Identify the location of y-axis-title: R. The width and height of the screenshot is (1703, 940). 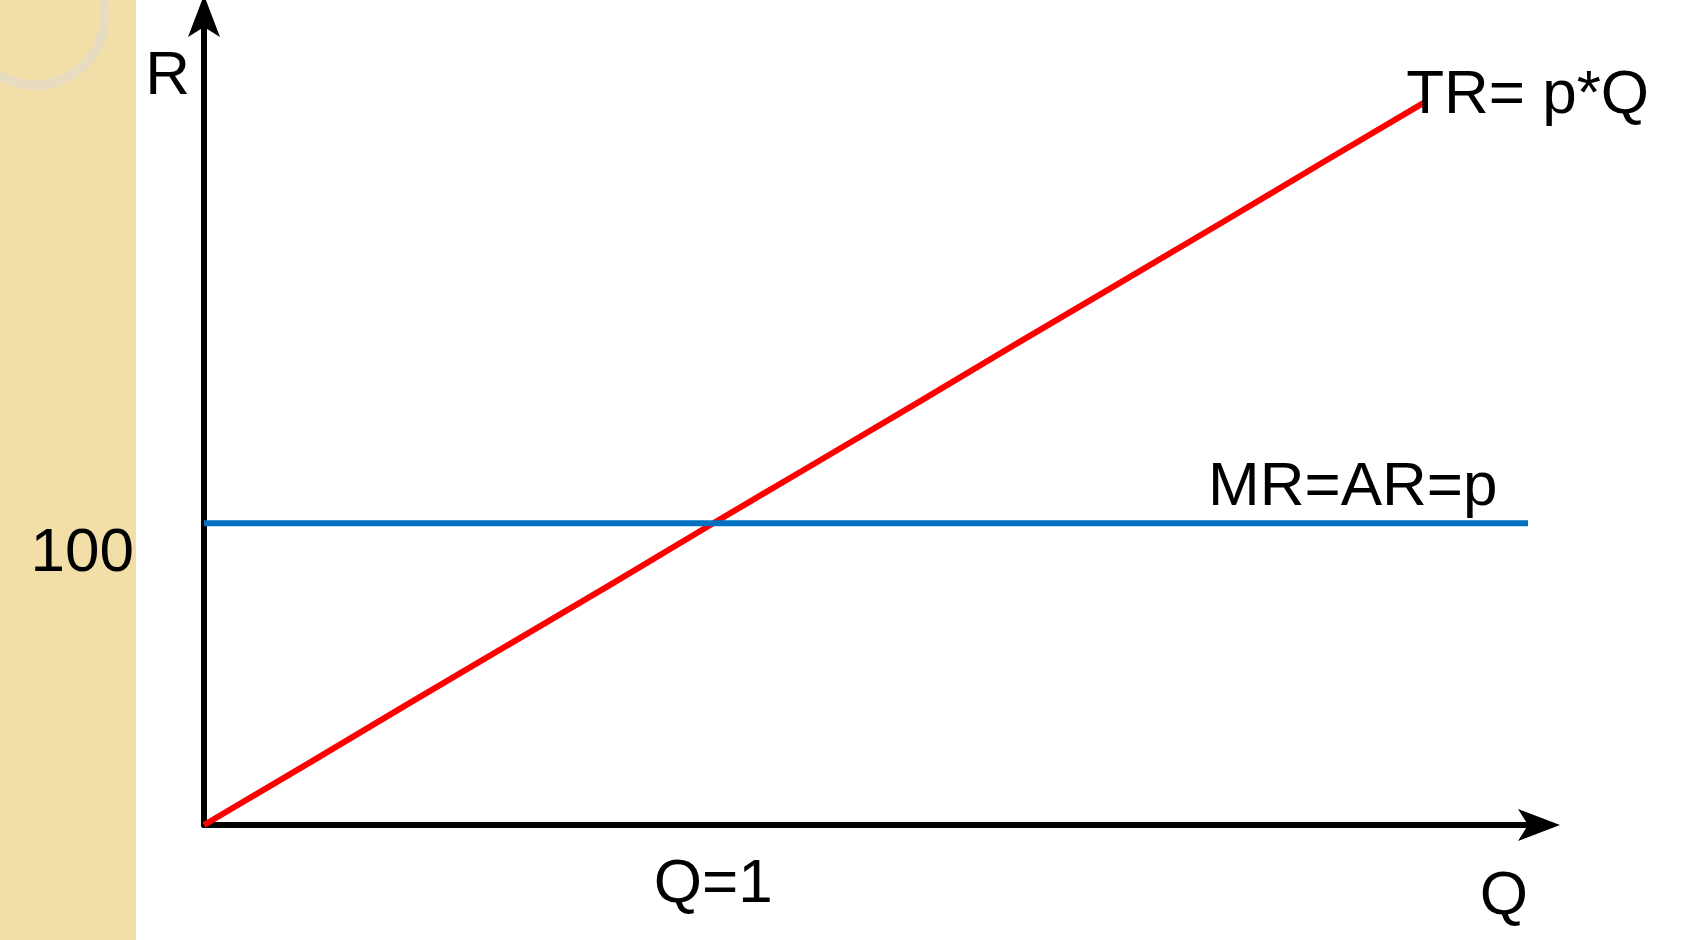
(167, 72).